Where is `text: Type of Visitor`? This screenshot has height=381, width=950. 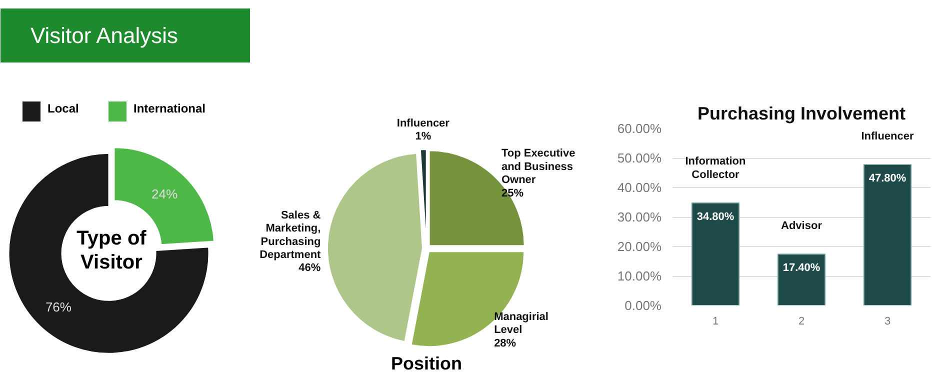 text: Type of Visitor is located at coordinates (111, 250).